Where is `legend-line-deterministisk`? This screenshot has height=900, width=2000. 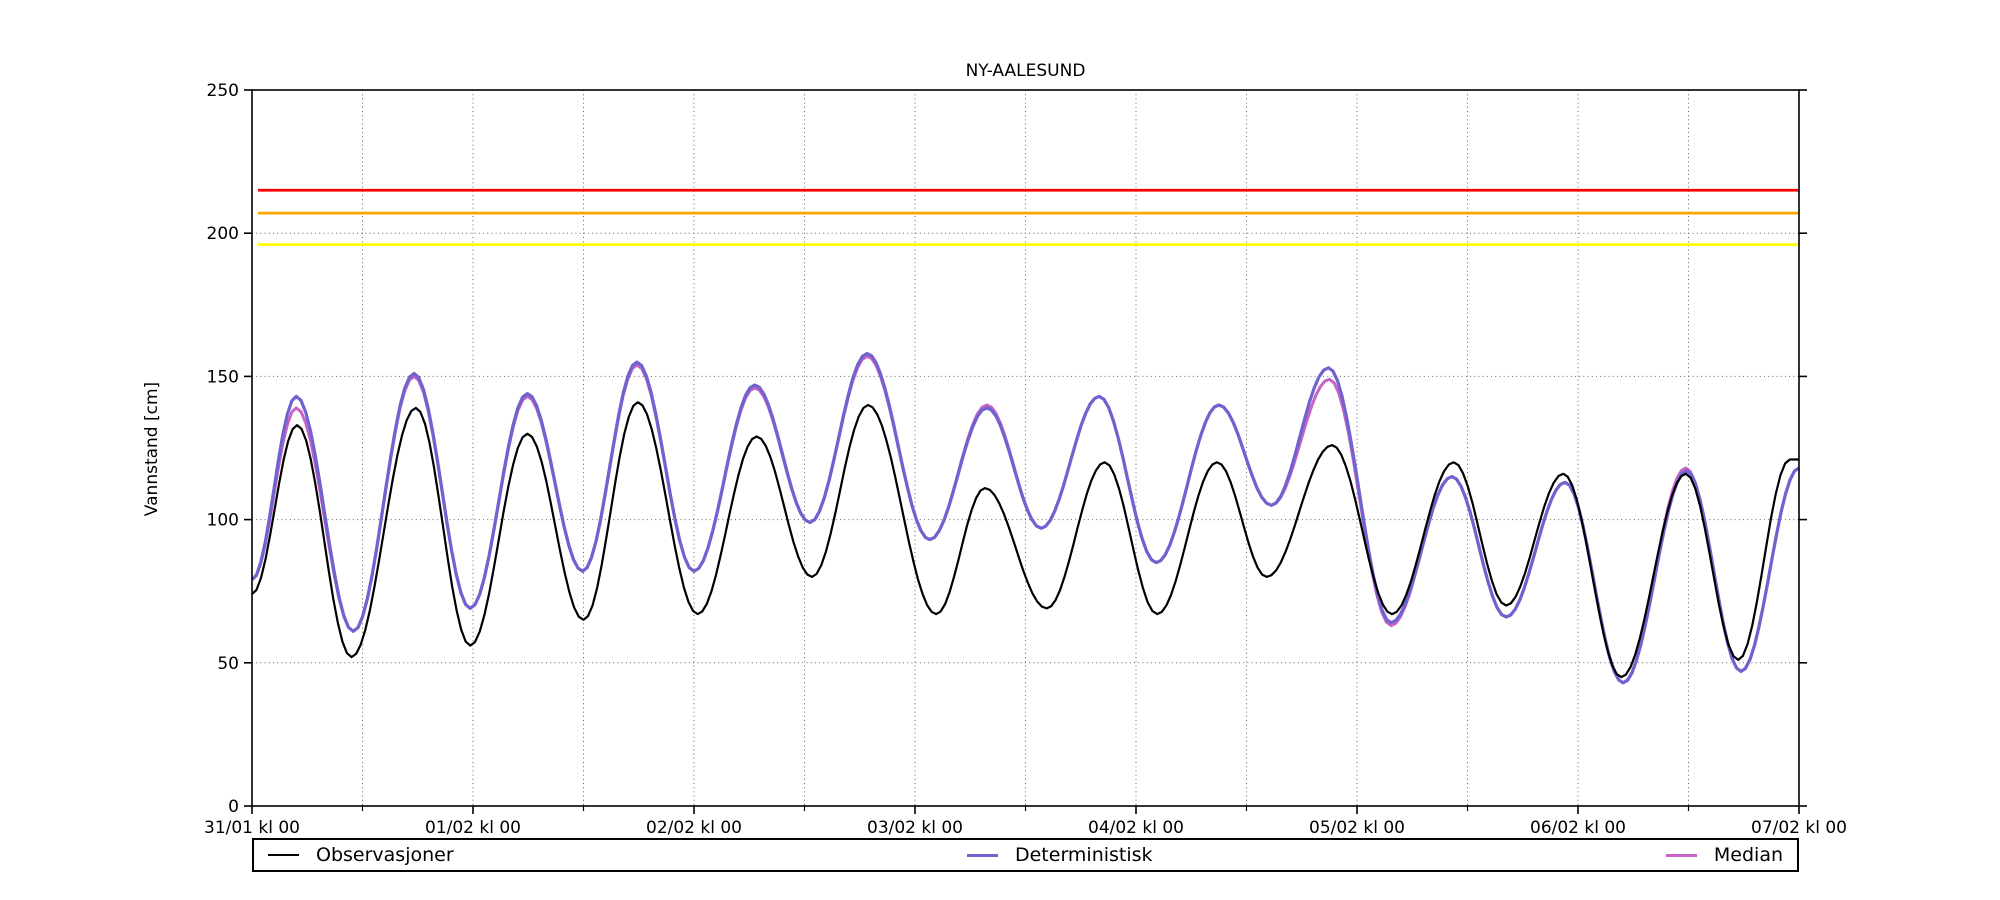
legend-line-deterministisk is located at coordinates (982, 855).